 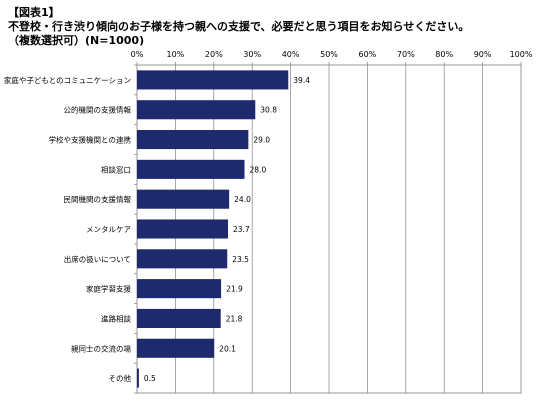 What do you see at coordinates (108, 289) in the screenshot?
I see `category-label: 家庭学習支援` at bounding box center [108, 289].